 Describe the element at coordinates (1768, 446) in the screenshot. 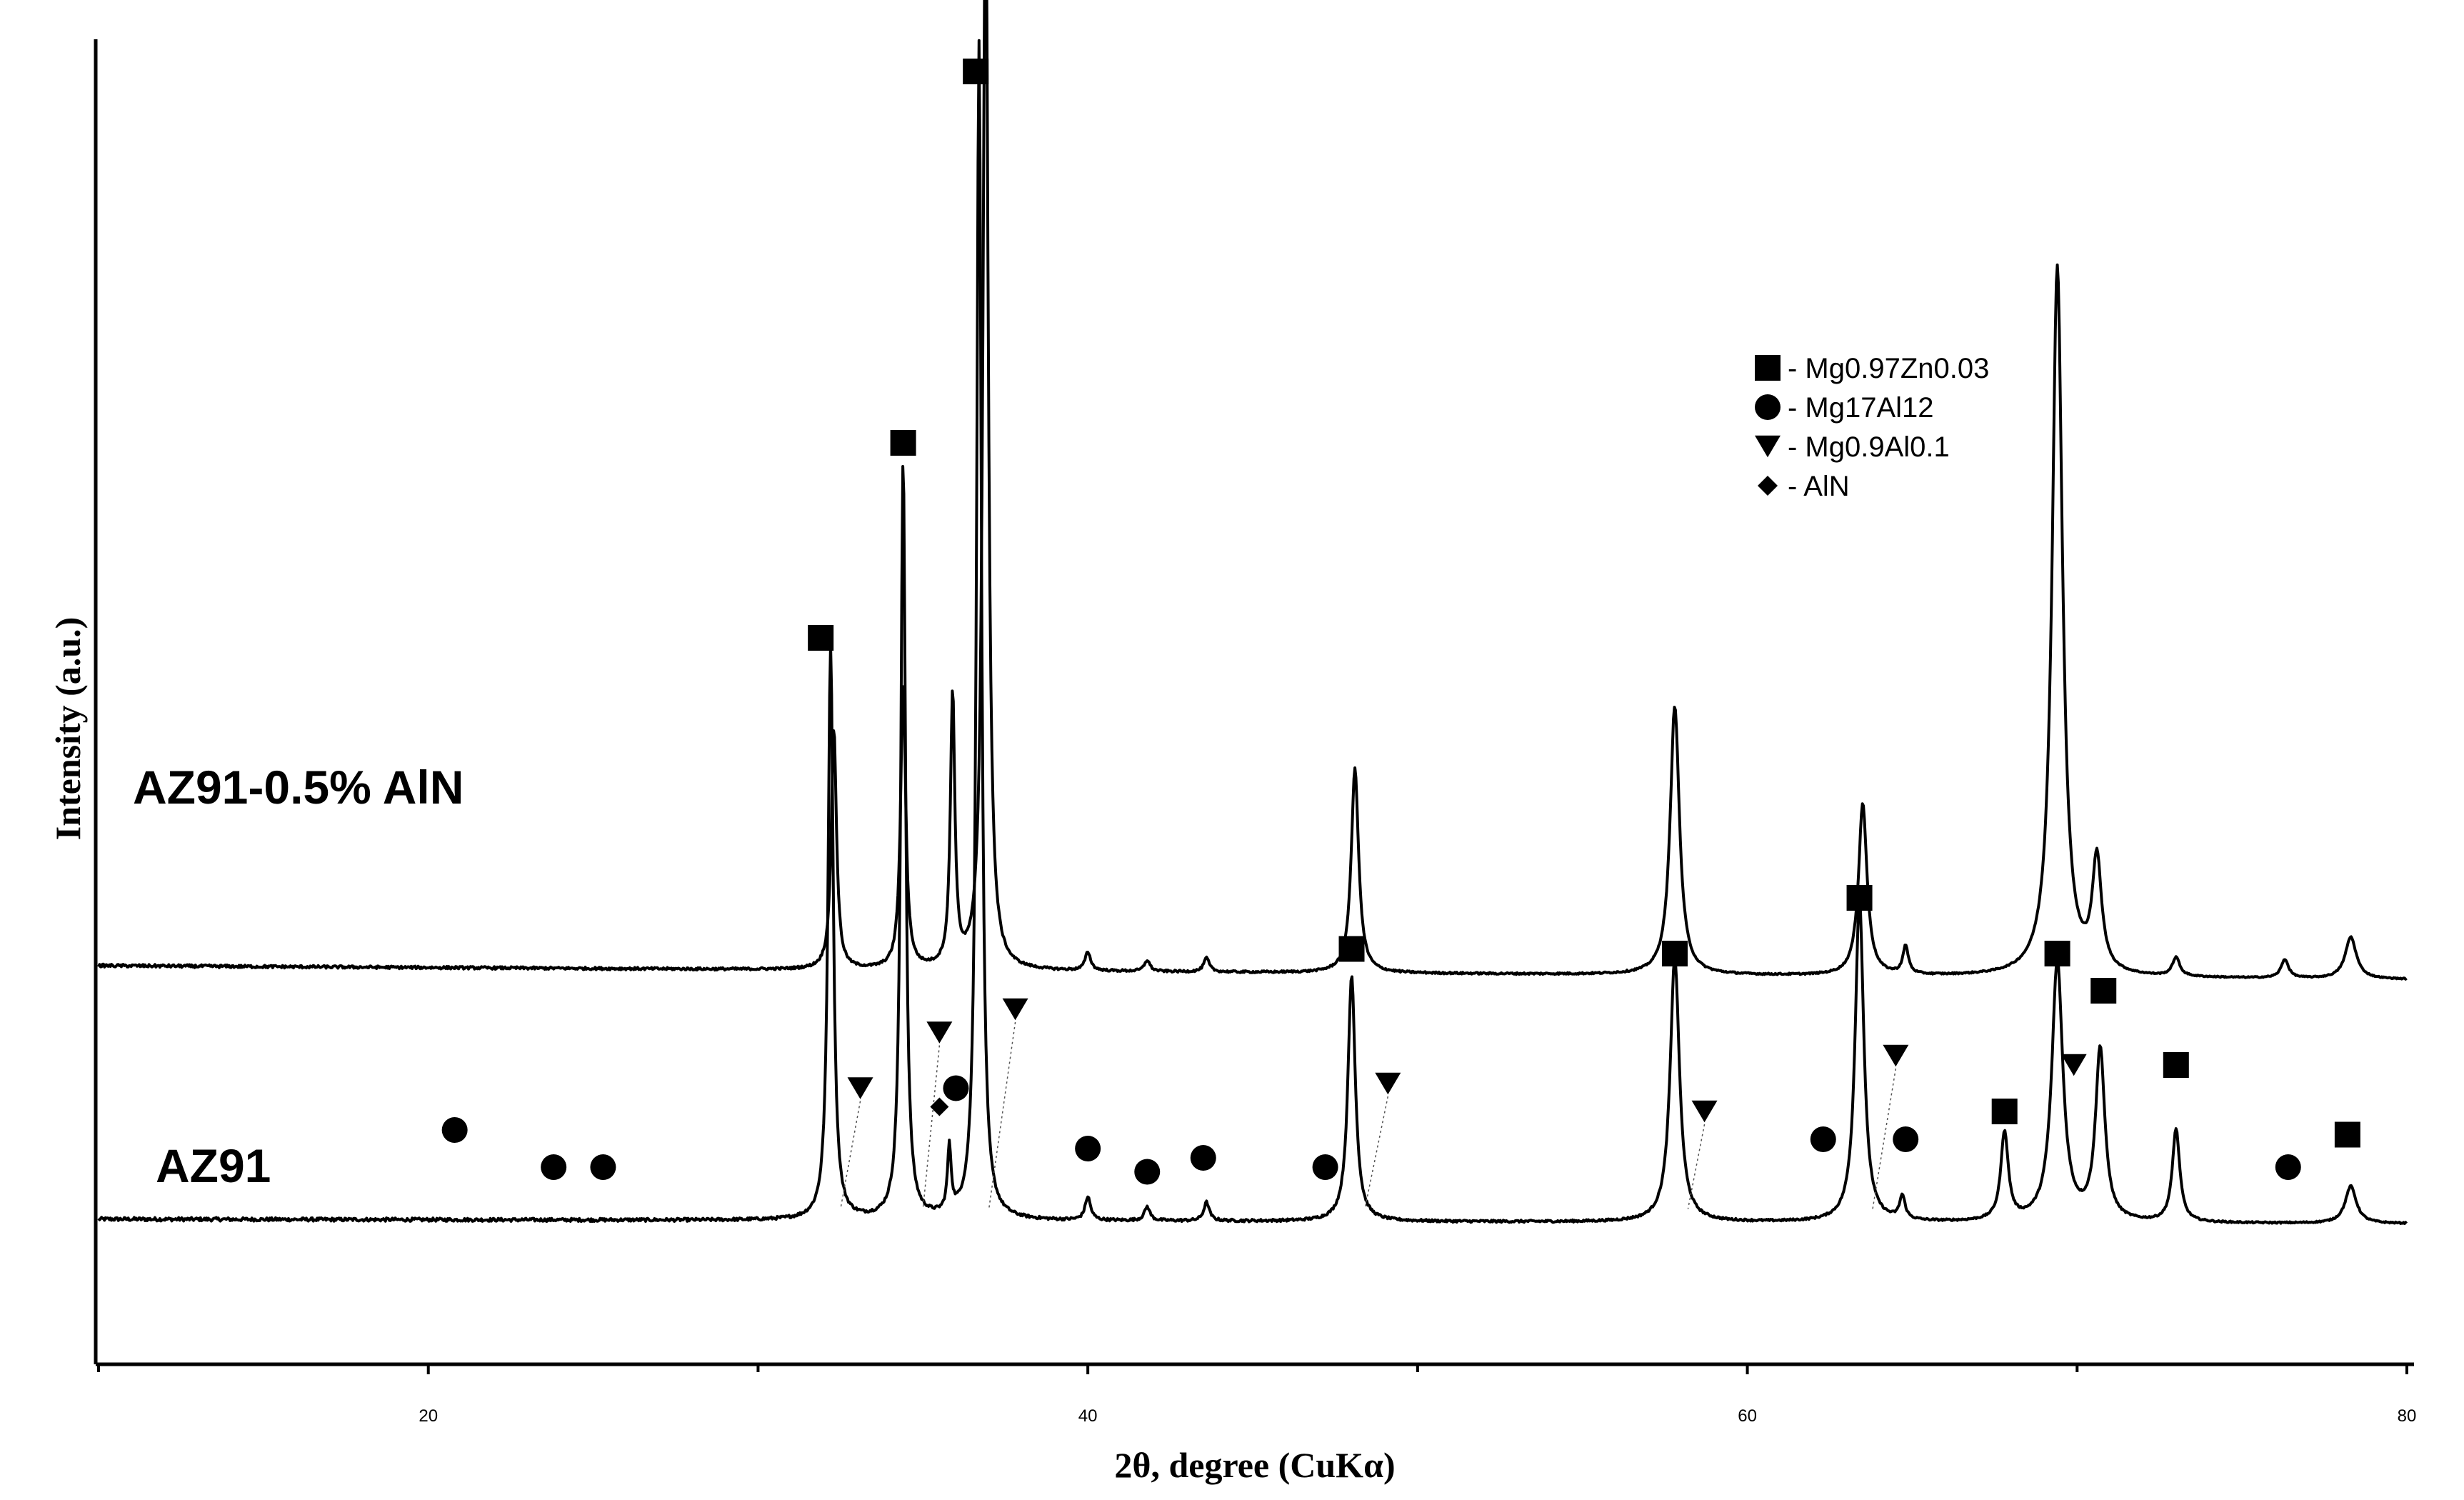

I see `legend-symbol-triangle-down` at that location.